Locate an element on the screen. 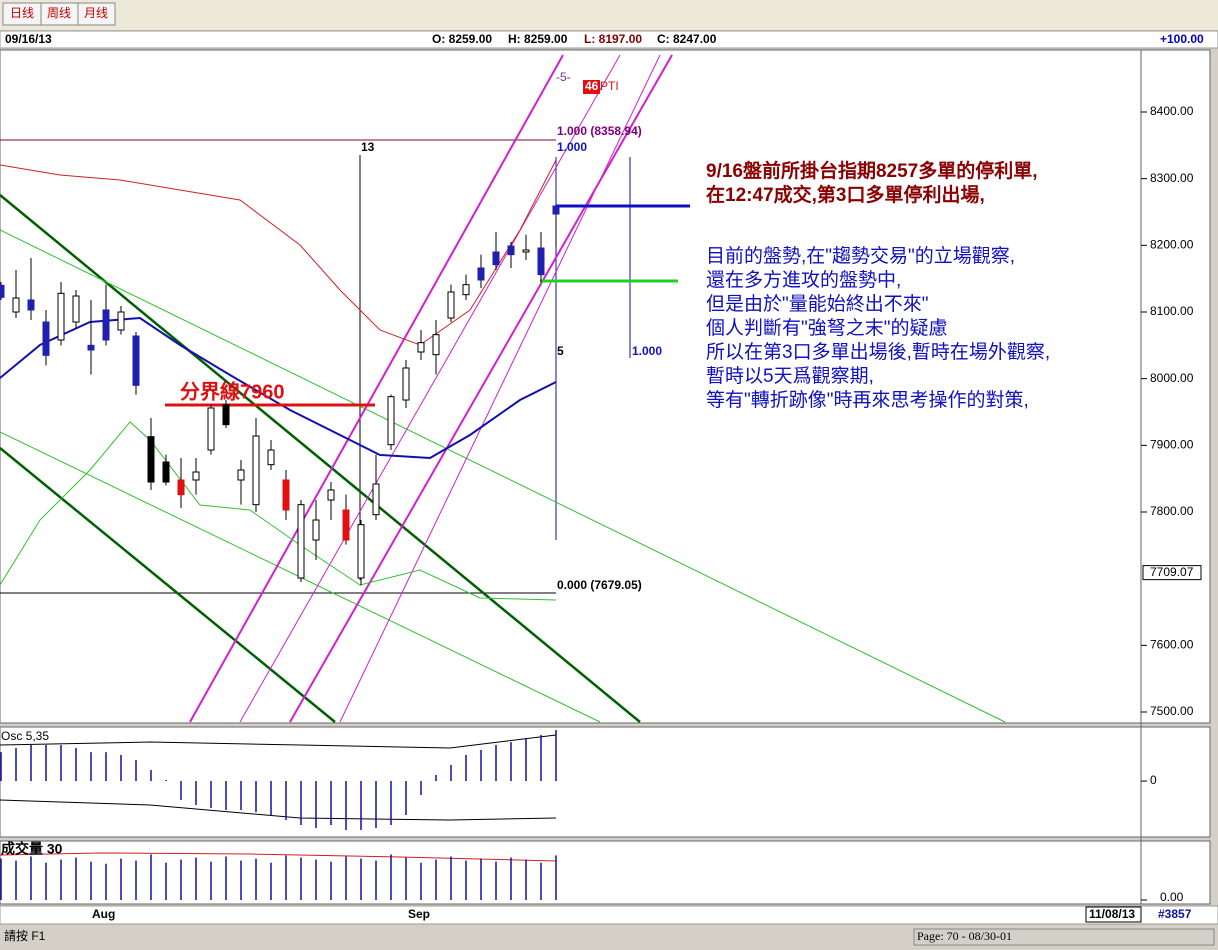 The width and height of the screenshot is (1218, 950). note-line: 暫時以5天爲觀察期, is located at coordinates (790, 376).